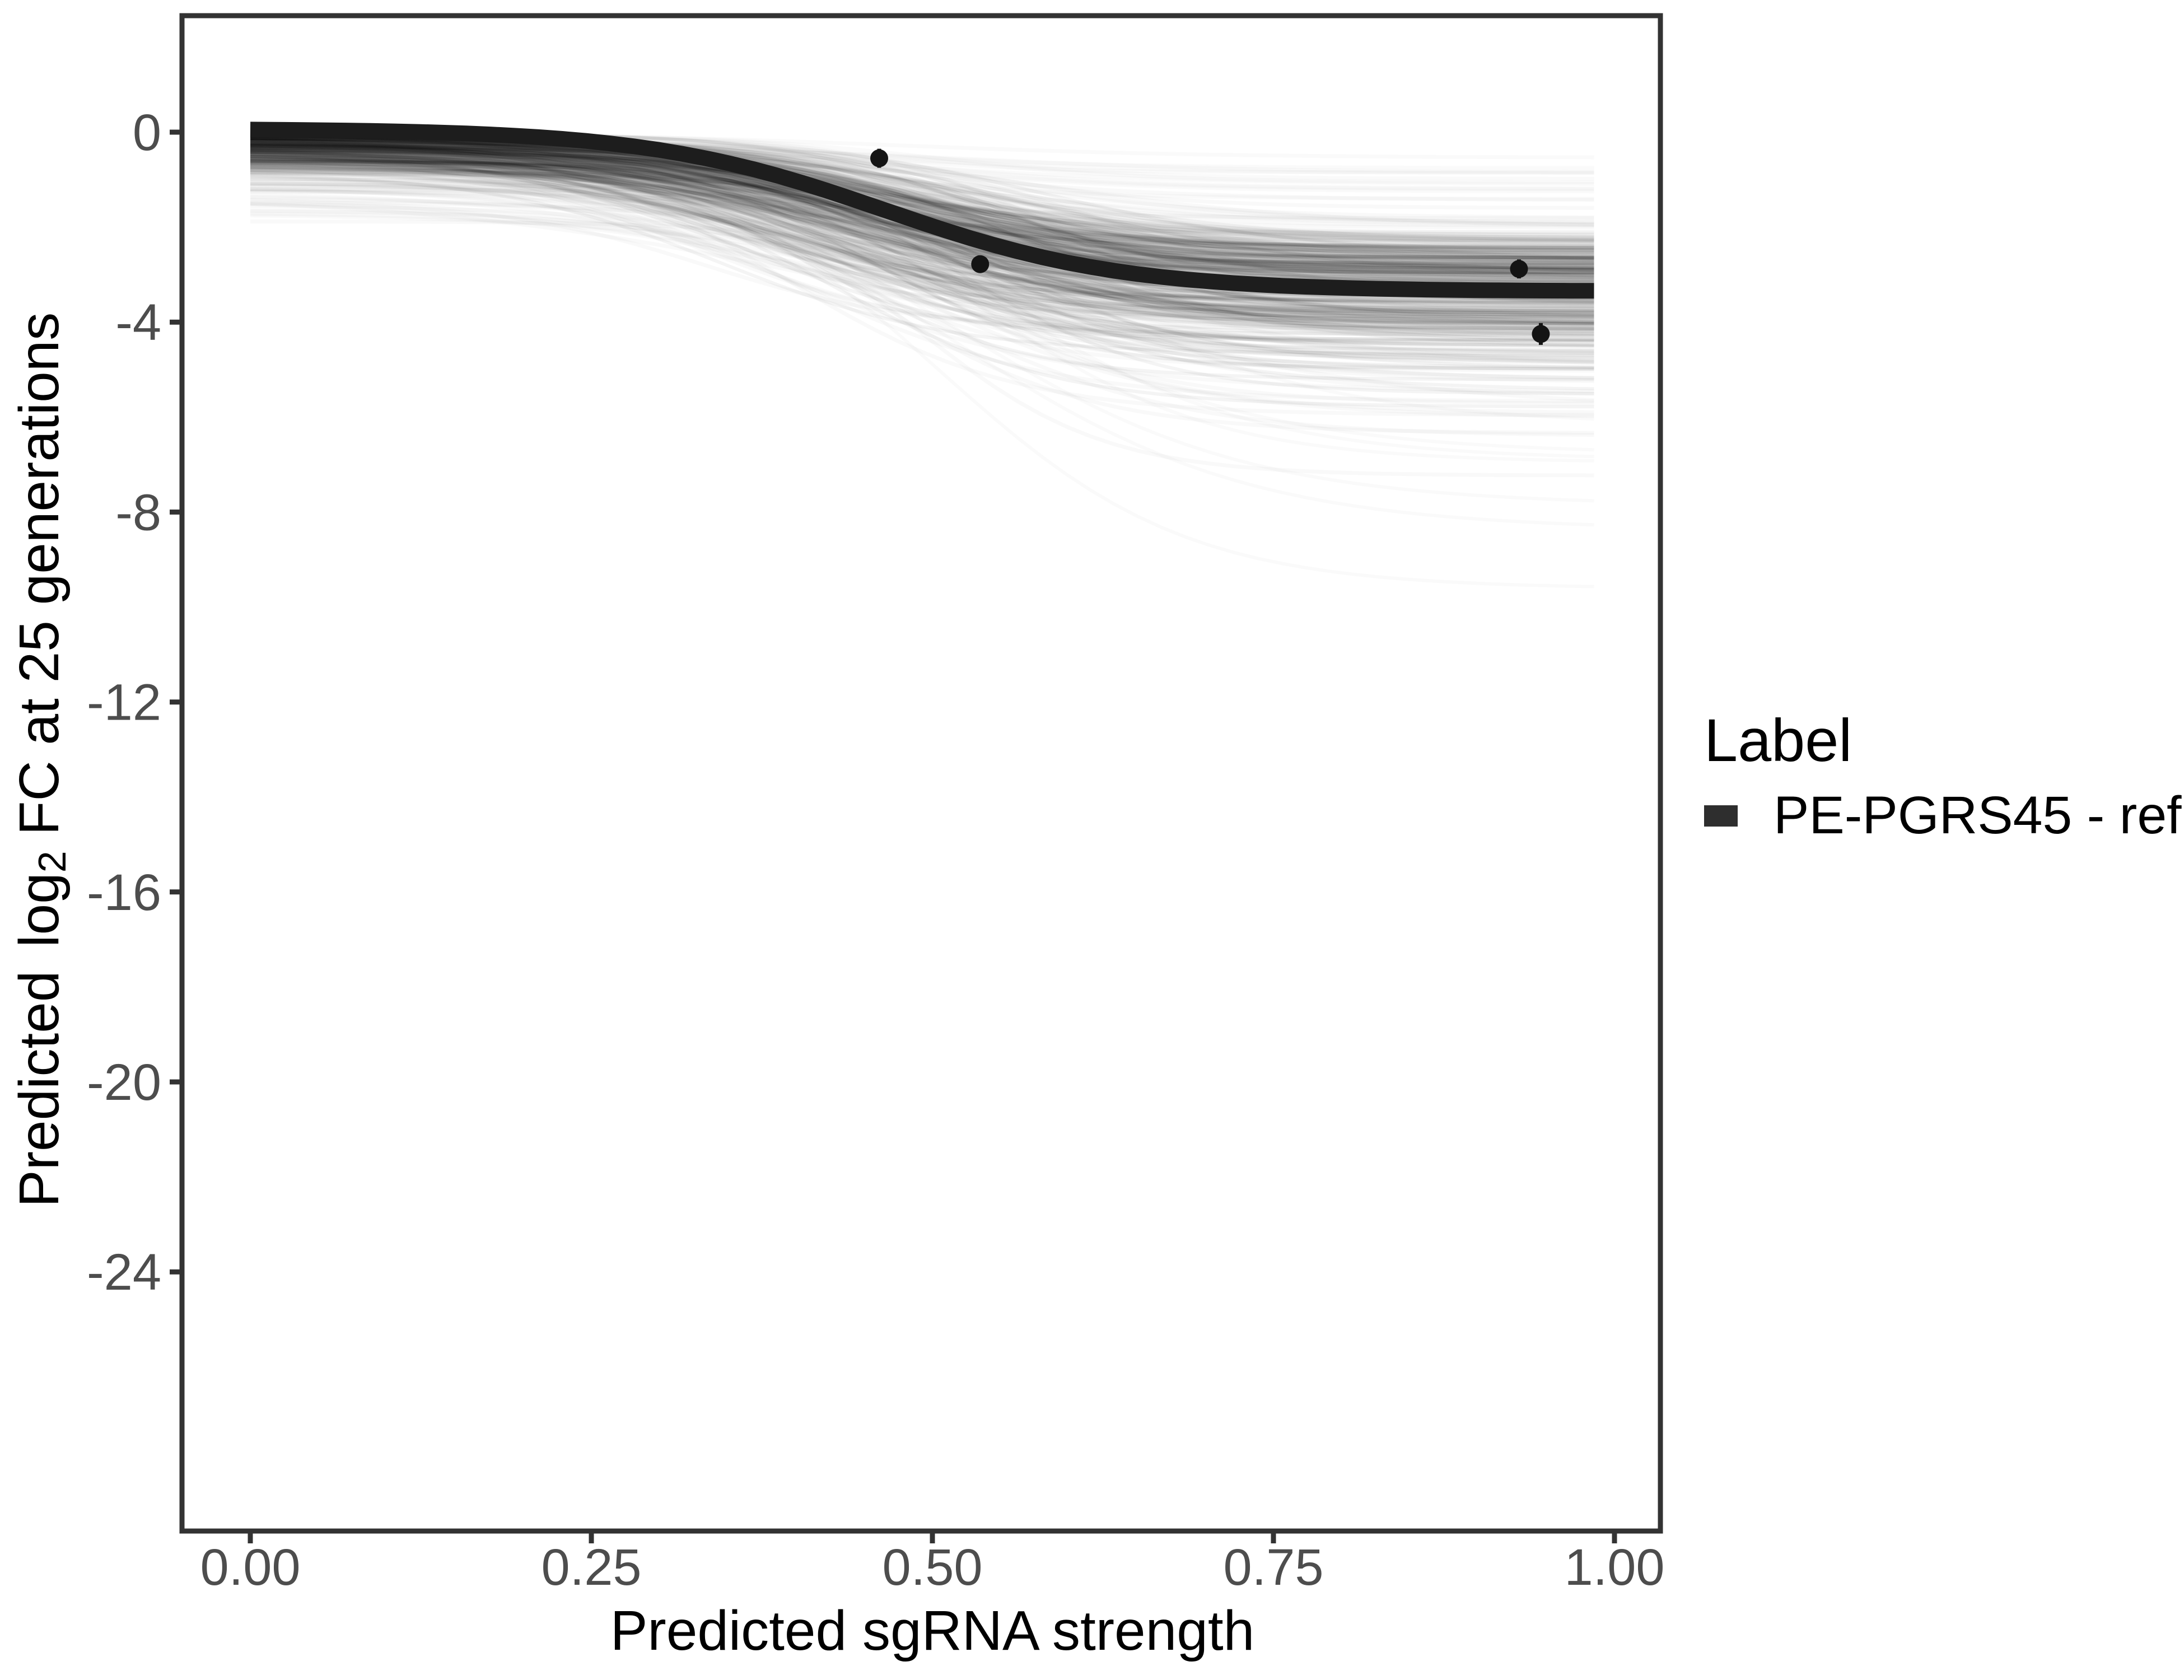 The width and height of the screenshot is (2184, 1680). I want to click on y-tick-label: -8, so click(138, 513).